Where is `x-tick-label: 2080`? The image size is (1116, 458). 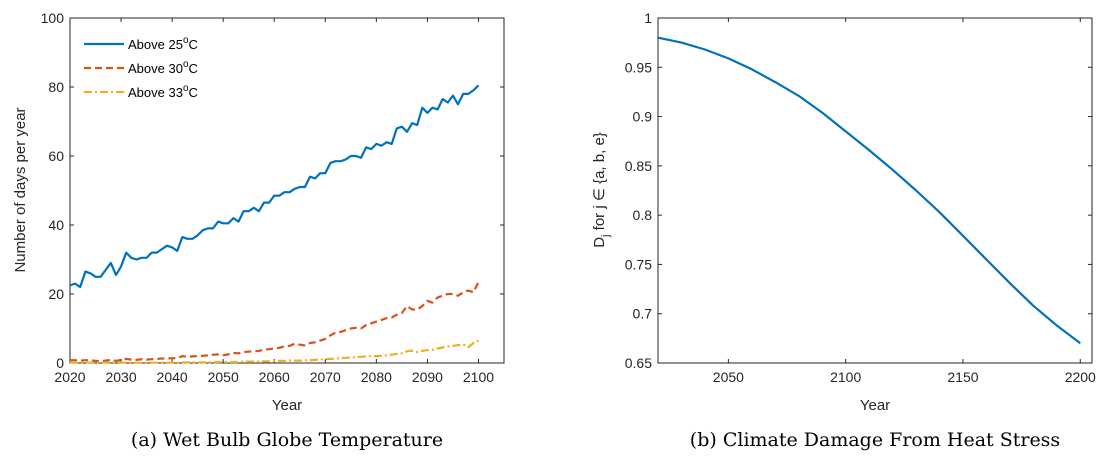 x-tick-label: 2080 is located at coordinates (376, 377).